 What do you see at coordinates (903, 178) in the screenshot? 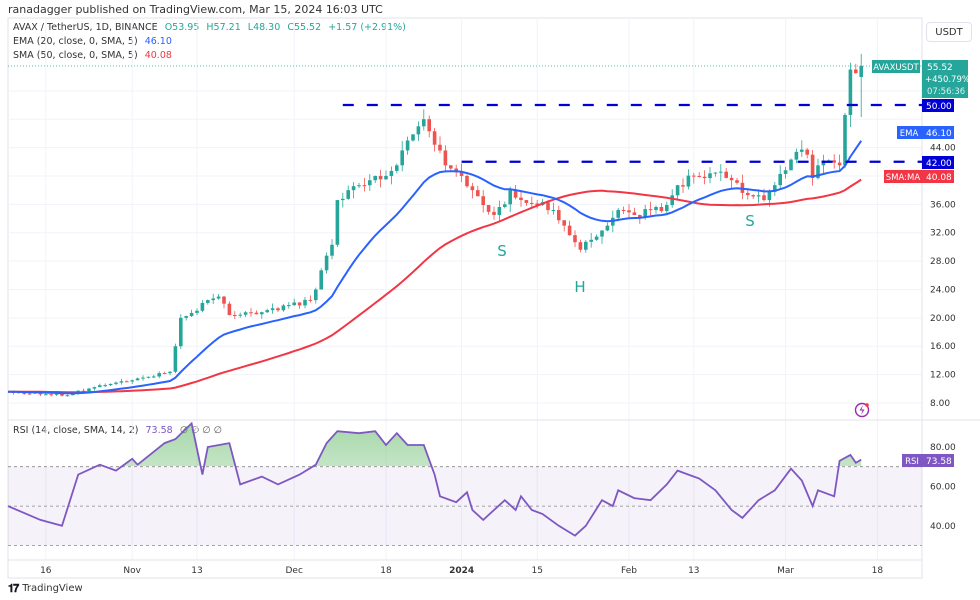
I see `sma-tag-text: SMA:MA` at bounding box center [903, 178].